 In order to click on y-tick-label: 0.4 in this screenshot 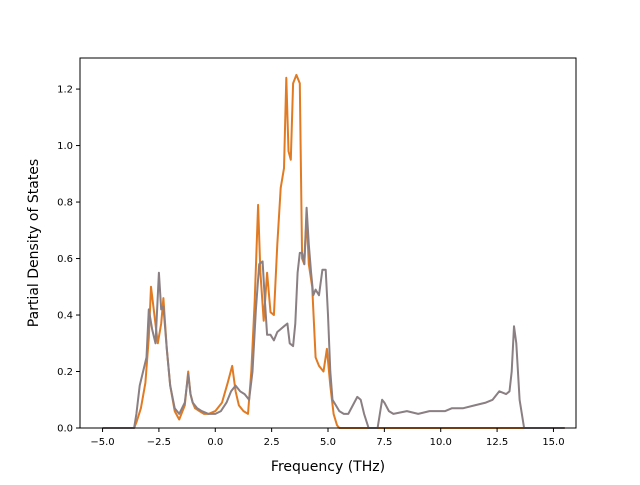, I will do `click(65, 316)`.